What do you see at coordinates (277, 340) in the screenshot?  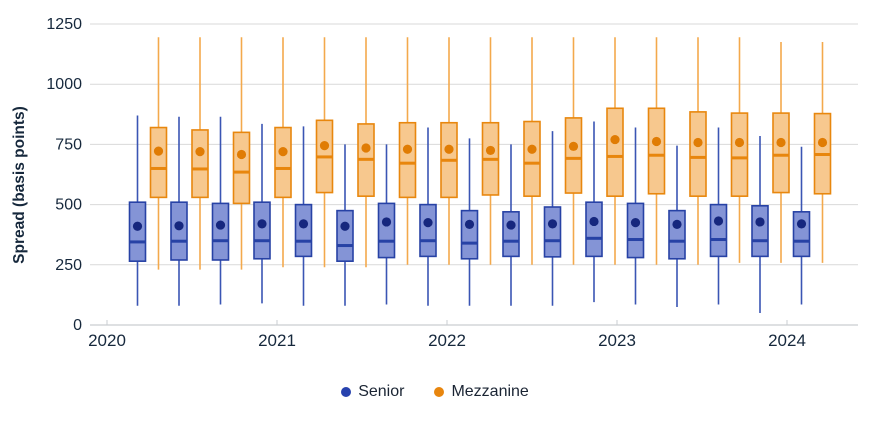 I see `x-tick-label-2021: 2021` at bounding box center [277, 340].